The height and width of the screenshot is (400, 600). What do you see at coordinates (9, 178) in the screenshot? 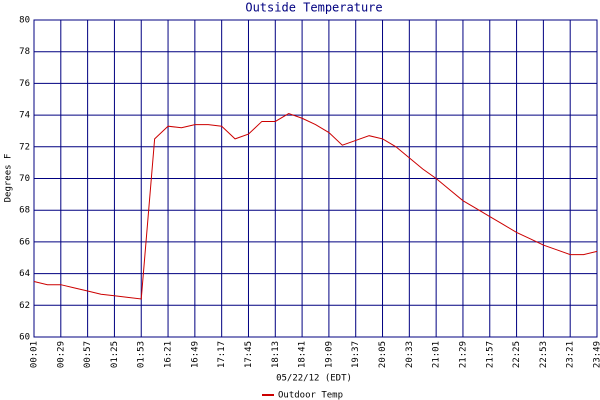
I see `y-axis-label: Degrees F` at bounding box center [9, 178].